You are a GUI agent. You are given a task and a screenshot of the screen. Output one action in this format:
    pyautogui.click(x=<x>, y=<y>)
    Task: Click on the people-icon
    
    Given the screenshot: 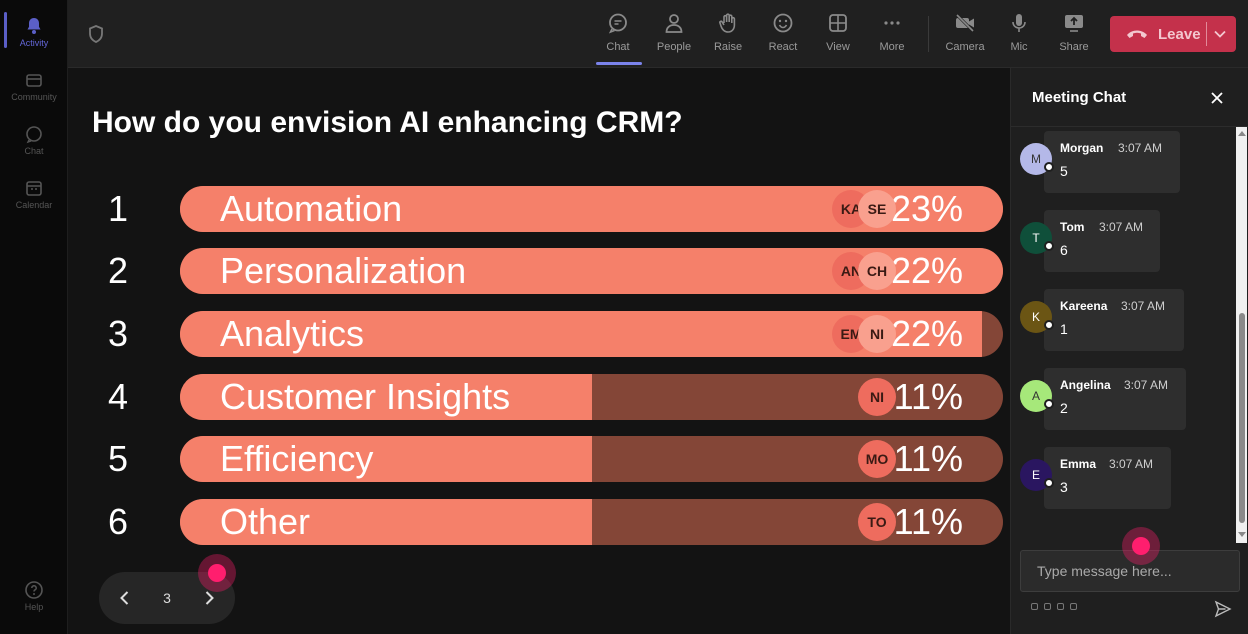 What is the action you would take?
    pyautogui.click(x=674, y=23)
    